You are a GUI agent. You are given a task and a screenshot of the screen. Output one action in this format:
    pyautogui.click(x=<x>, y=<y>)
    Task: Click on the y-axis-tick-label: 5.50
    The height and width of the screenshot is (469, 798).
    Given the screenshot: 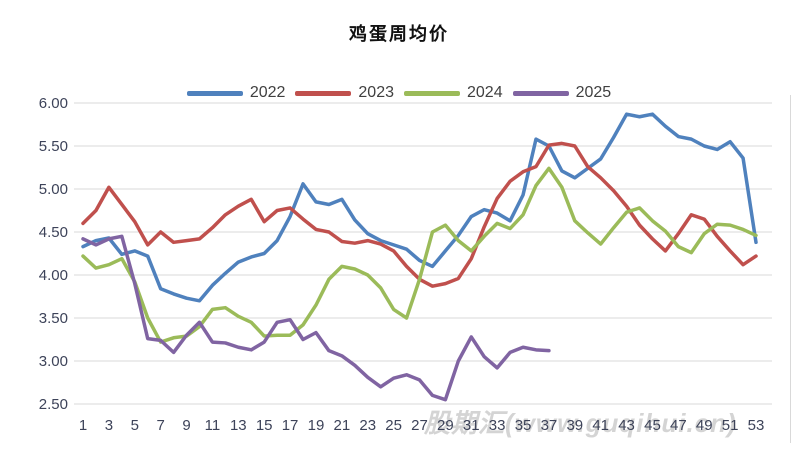 What is the action you would take?
    pyautogui.click(x=53, y=146)
    